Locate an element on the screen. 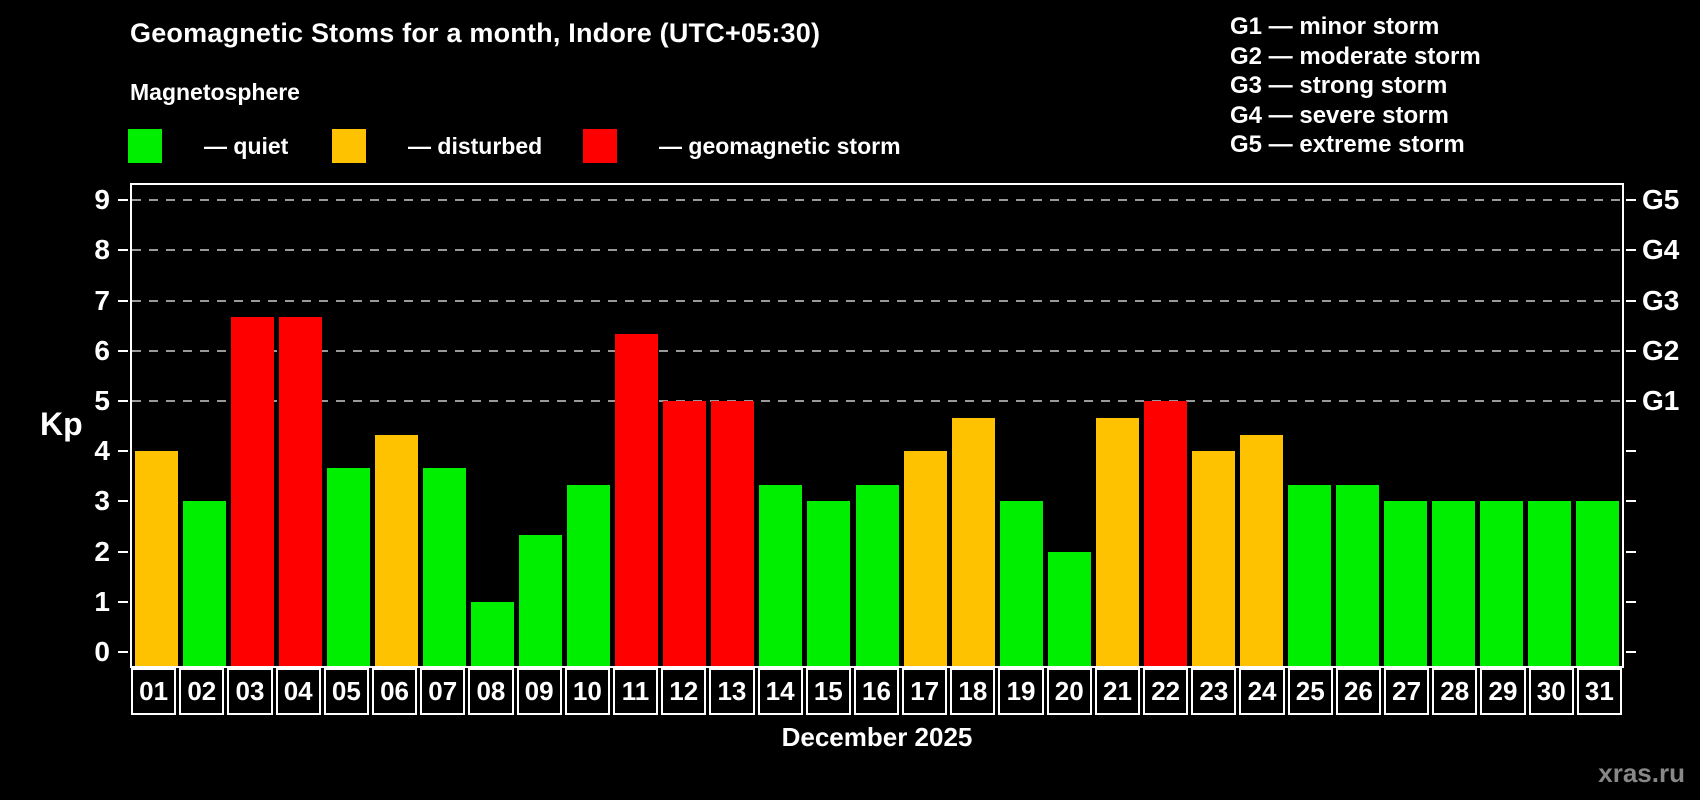 This screenshot has height=800, width=1700. y-axis-tick-label: 4 is located at coordinates (102, 451).